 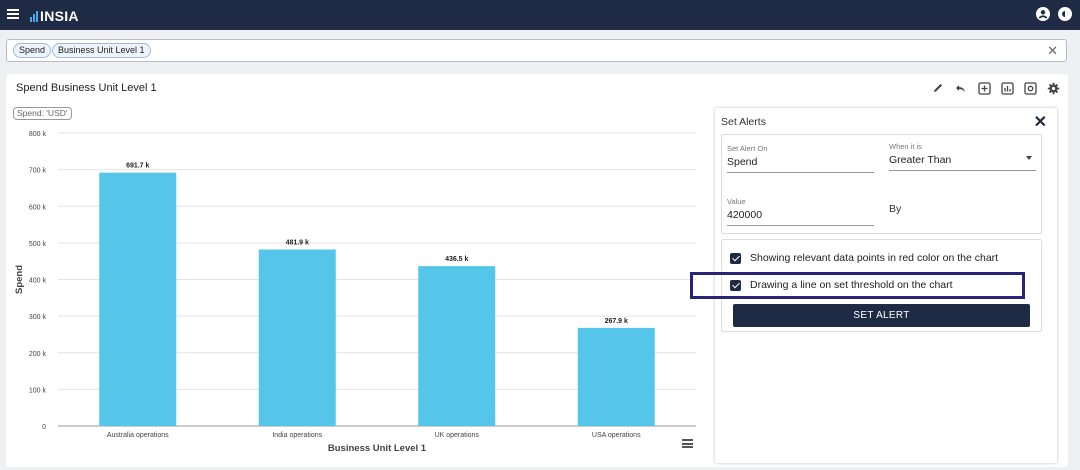 I want to click on chart-menu-icon, so click(x=687, y=443).